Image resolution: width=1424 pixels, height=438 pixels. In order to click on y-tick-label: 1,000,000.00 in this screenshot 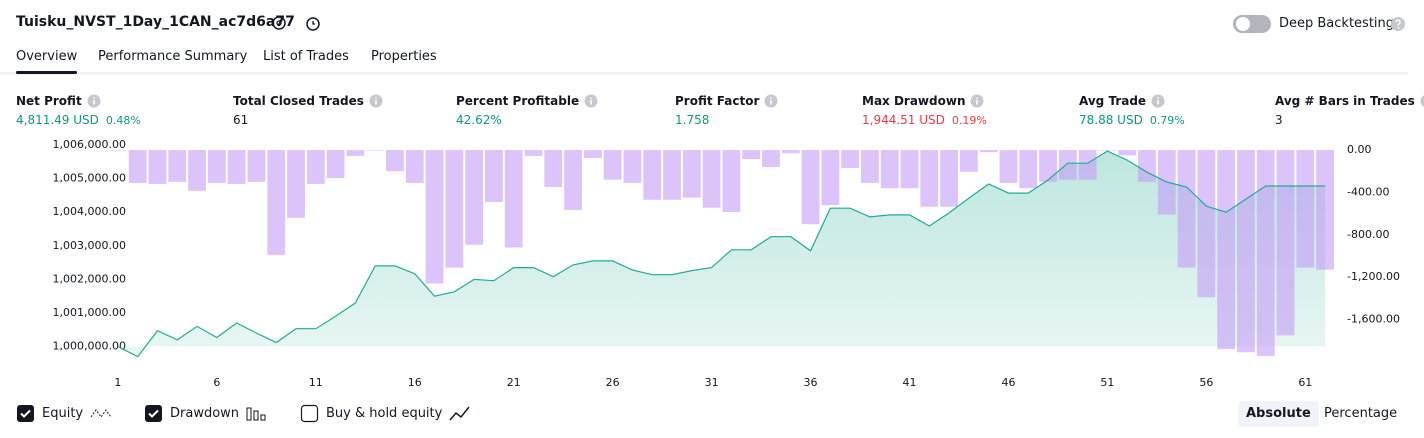, I will do `click(89, 346)`.